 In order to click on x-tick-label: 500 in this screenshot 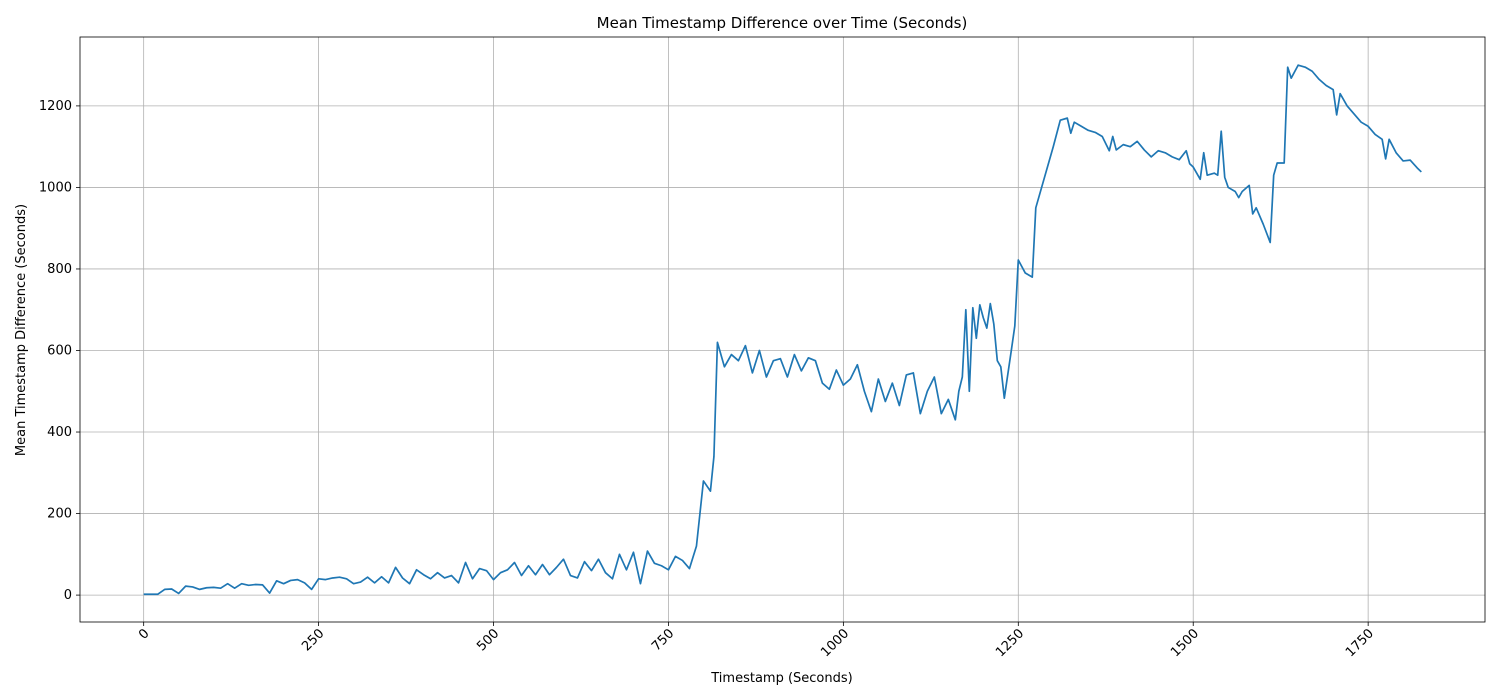, I will do `click(488, 640)`.